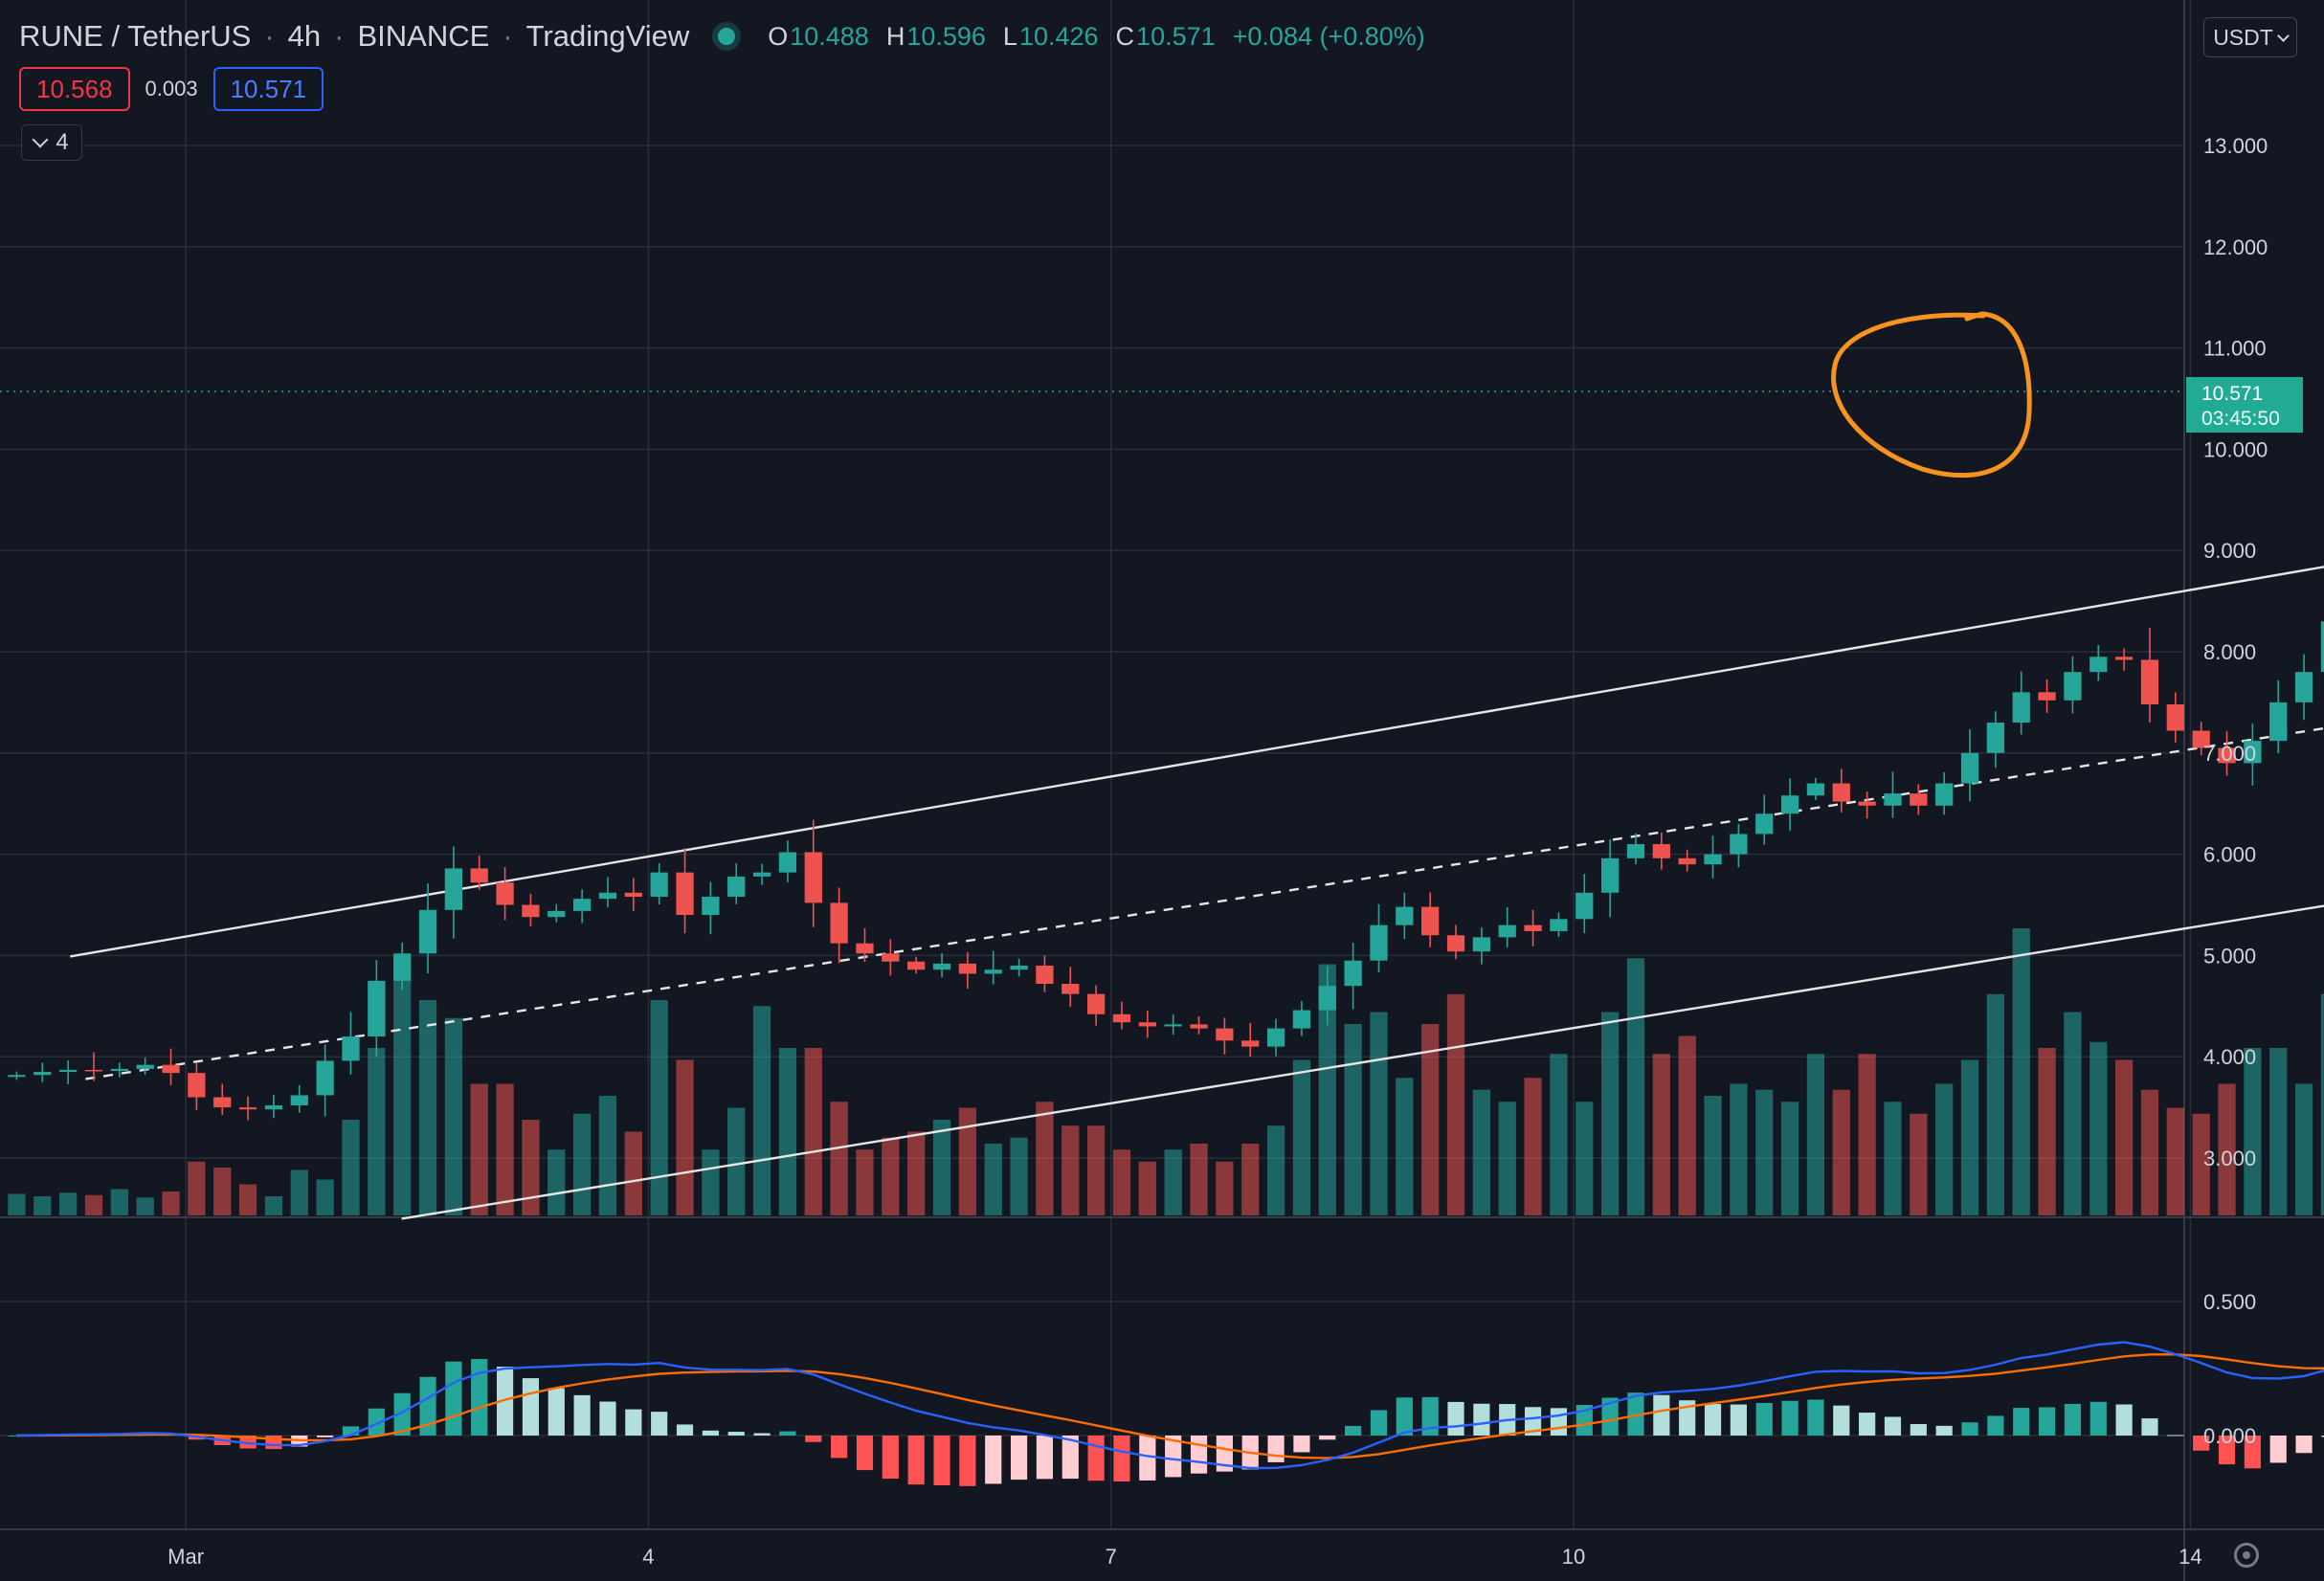  I want to click on price-tick-label: 13.000, so click(2235, 146).